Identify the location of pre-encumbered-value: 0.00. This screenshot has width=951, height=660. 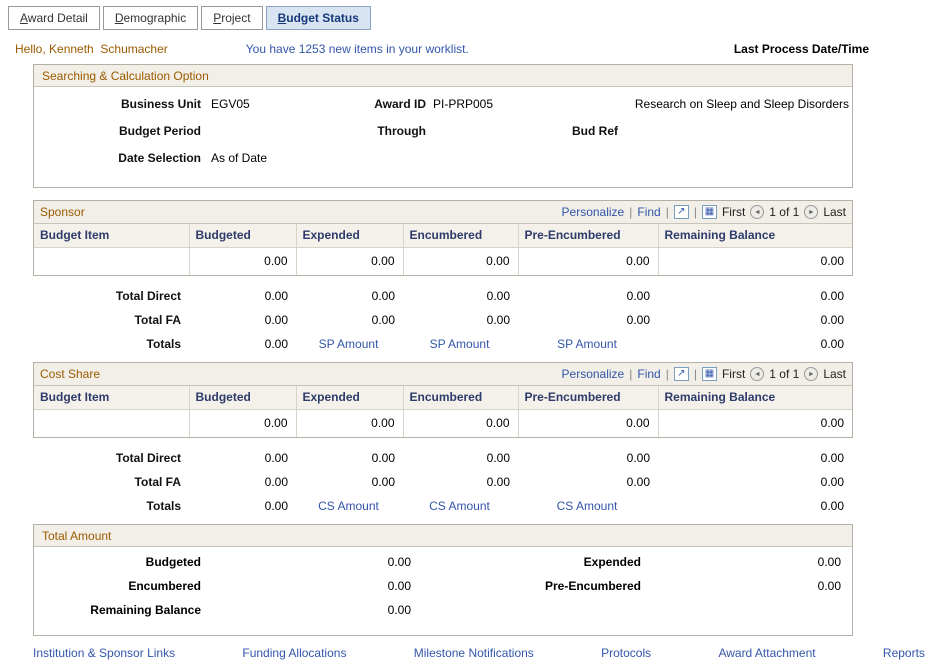
(829, 586).